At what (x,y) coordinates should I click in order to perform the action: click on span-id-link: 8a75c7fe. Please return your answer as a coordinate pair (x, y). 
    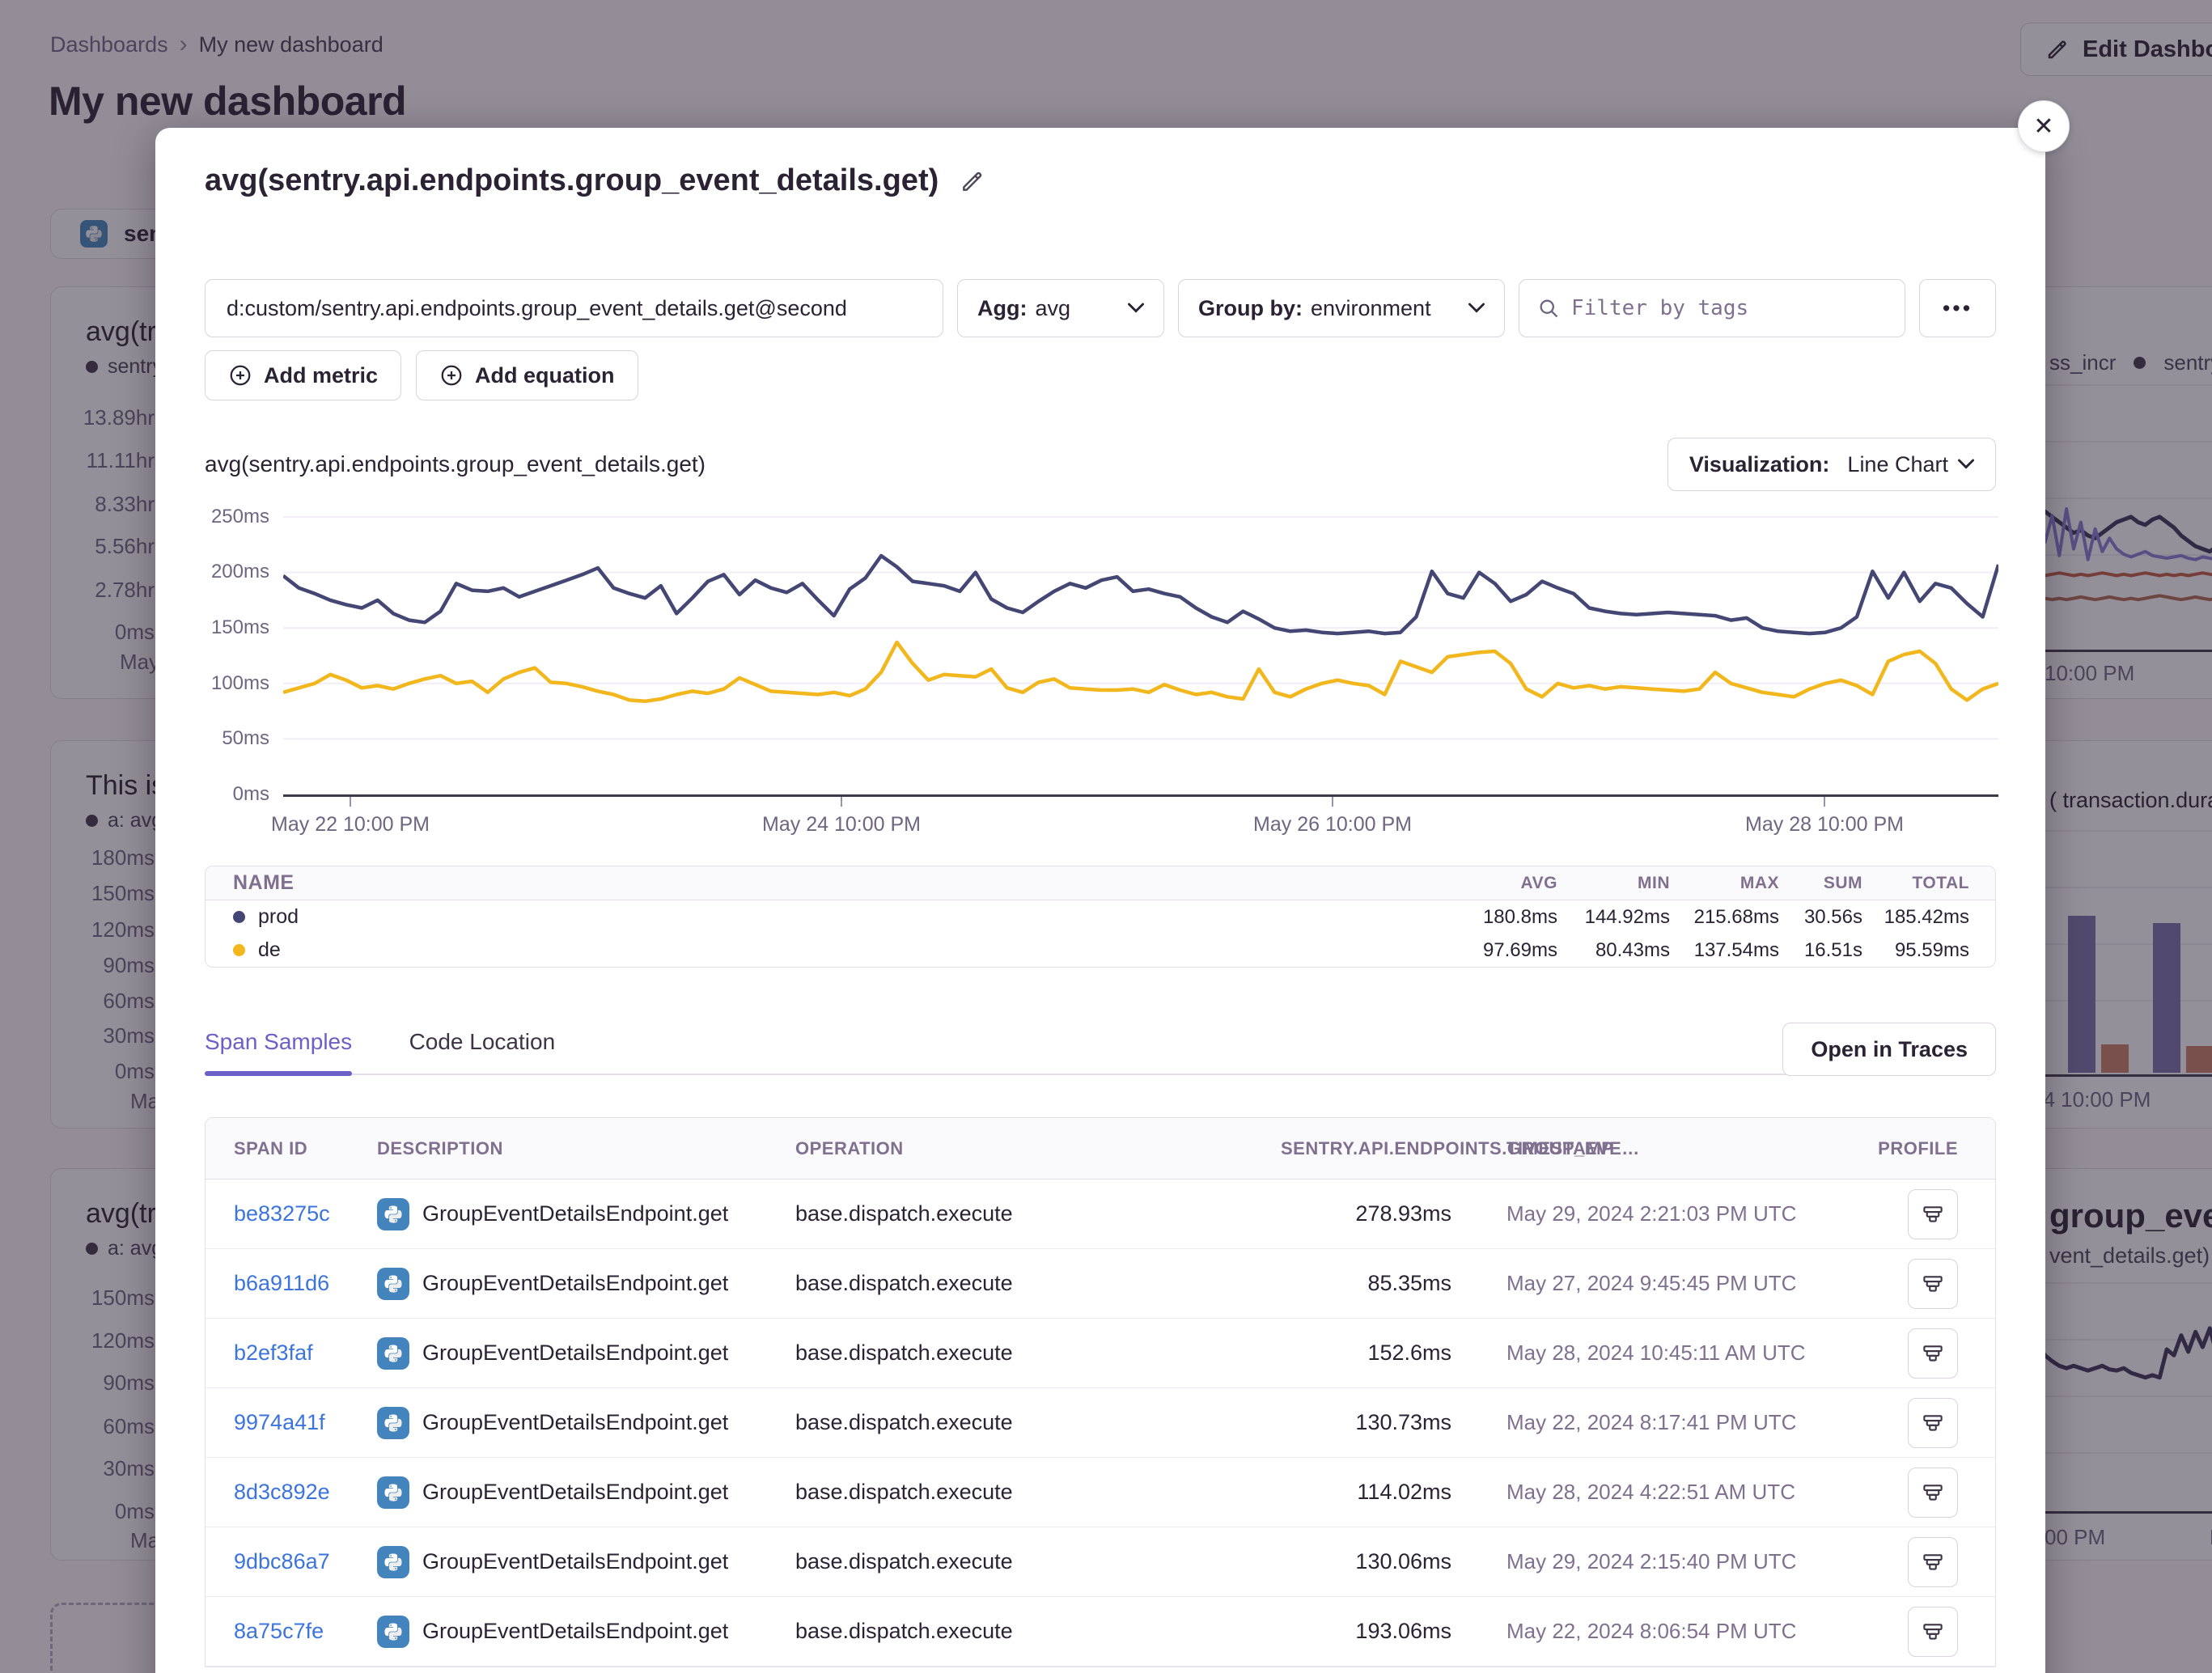
    Looking at the image, I should click on (279, 1631).